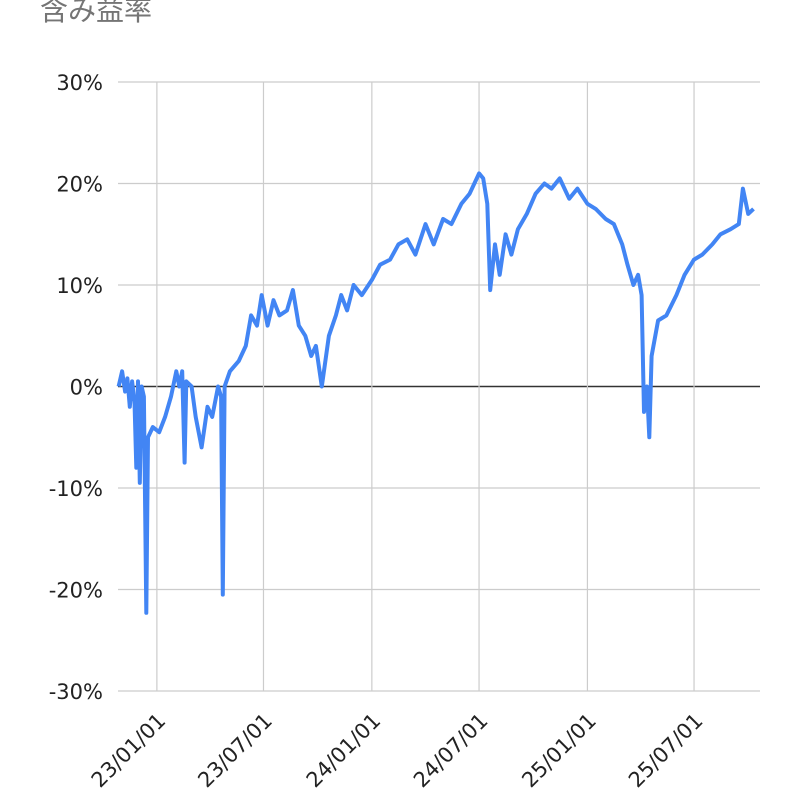  What do you see at coordinates (559, 751) in the screenshot?
I see `x-tick-label: 25/01/01` at bounding box center [559, 751].